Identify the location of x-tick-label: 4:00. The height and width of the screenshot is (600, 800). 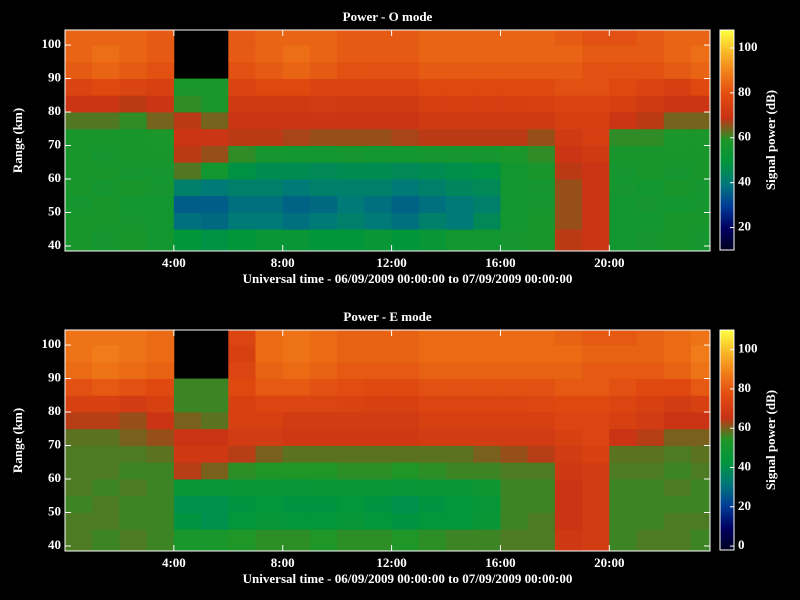
(174, 562).